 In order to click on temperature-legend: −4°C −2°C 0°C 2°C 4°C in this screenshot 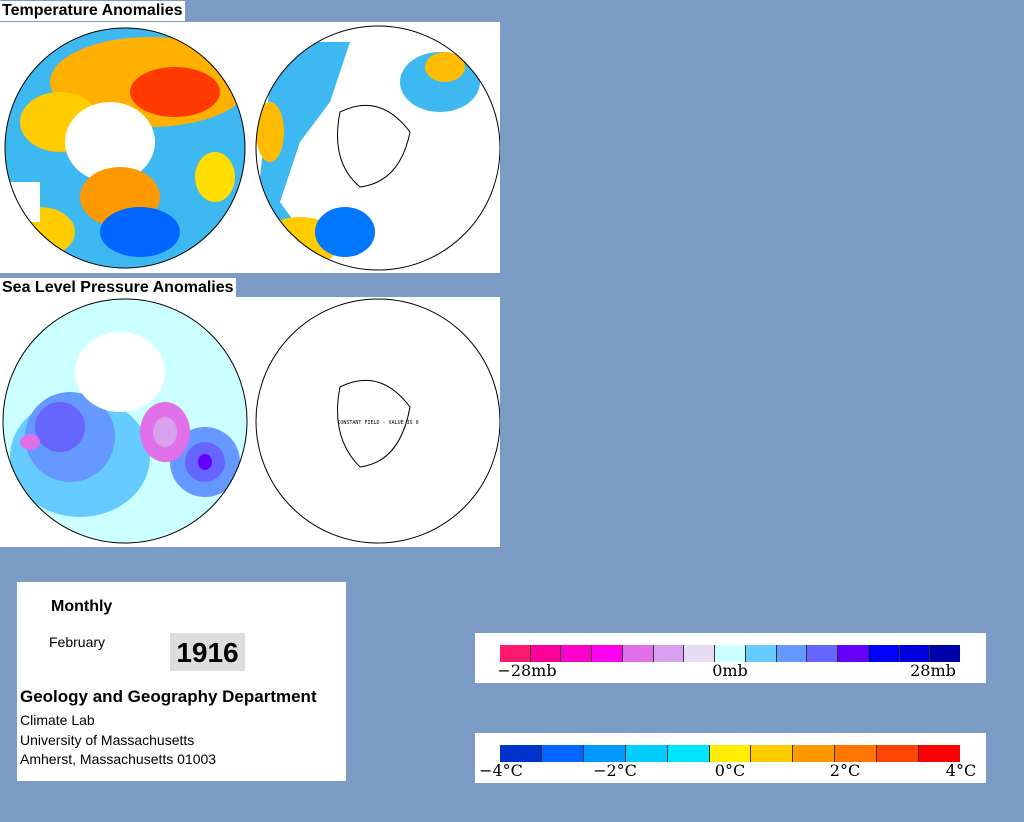, I will do `click(730, 758)`.